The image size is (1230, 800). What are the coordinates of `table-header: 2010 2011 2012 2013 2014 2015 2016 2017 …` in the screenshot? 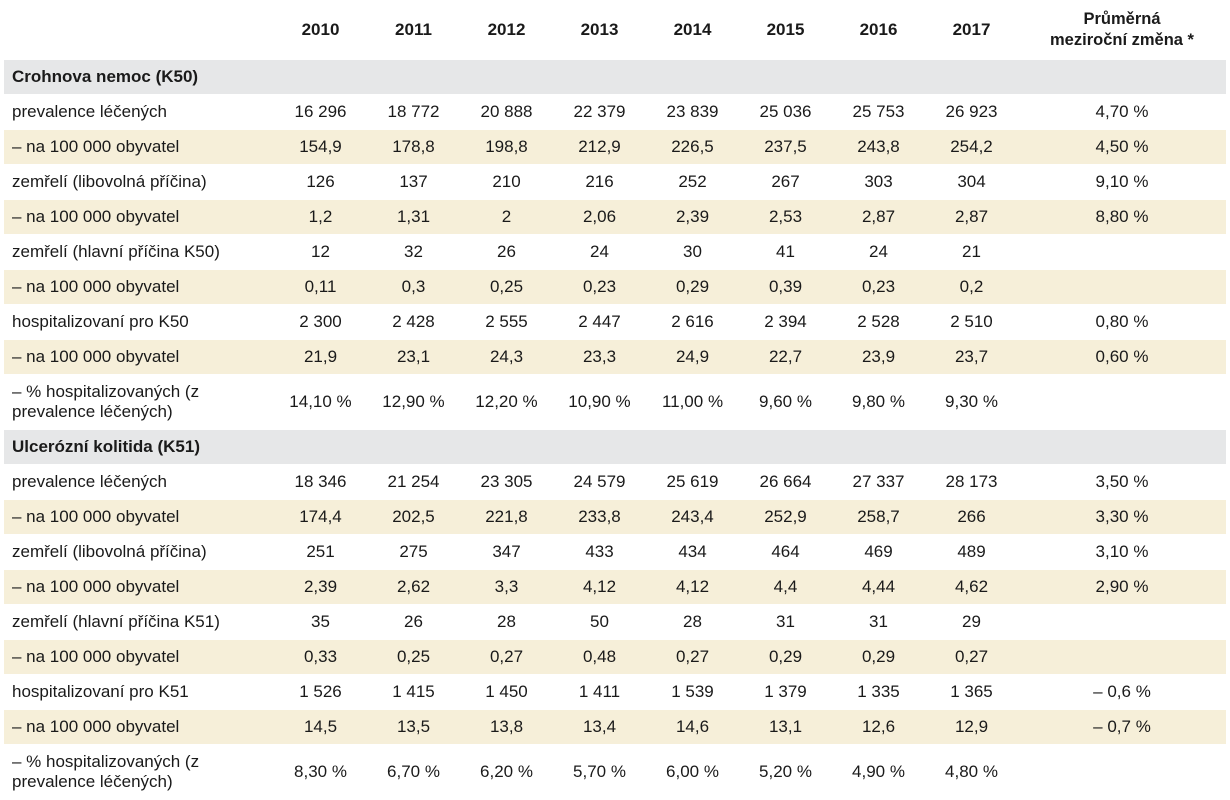 It's located at (615, 30).